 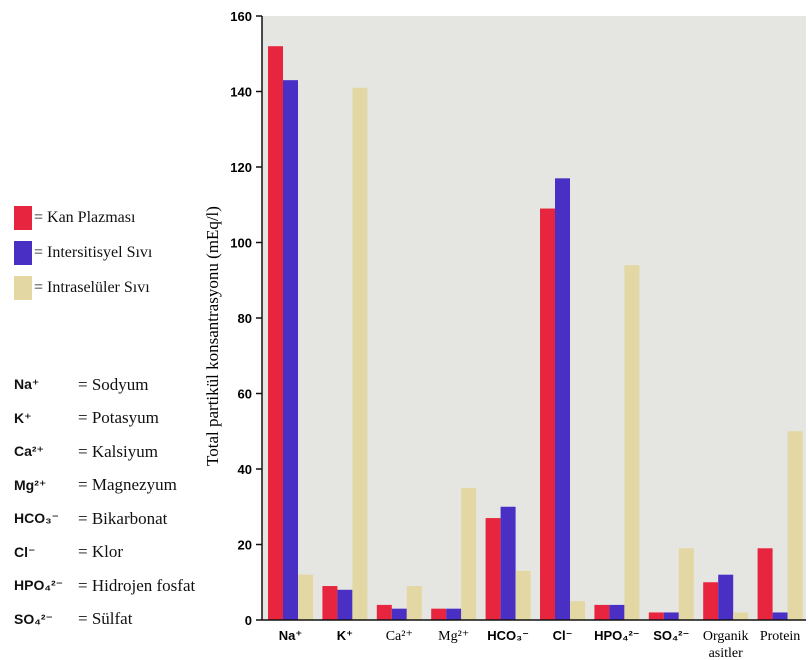 I want to click on legend-item-plasma: = Kan Plazması, so click(x=83, y=217).